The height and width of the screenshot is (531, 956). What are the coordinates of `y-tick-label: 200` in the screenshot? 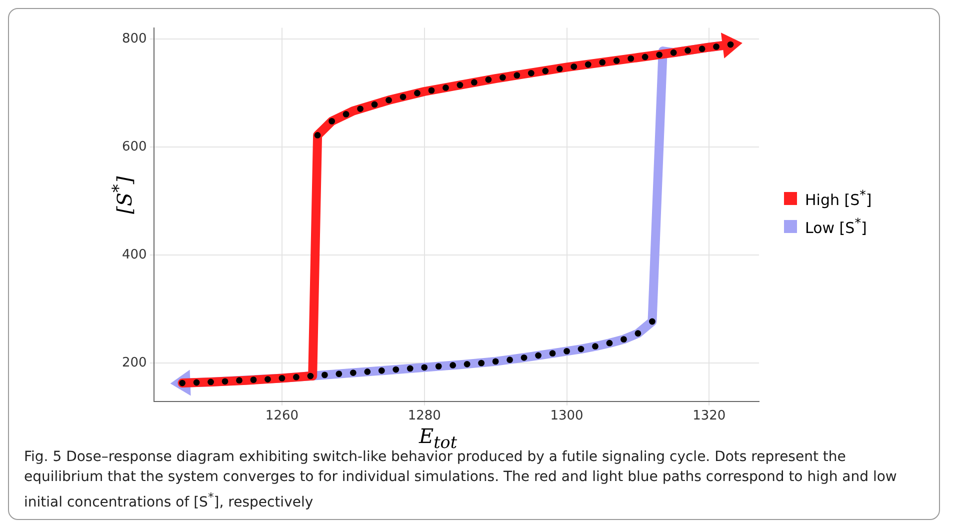 It's located at (134, 362).